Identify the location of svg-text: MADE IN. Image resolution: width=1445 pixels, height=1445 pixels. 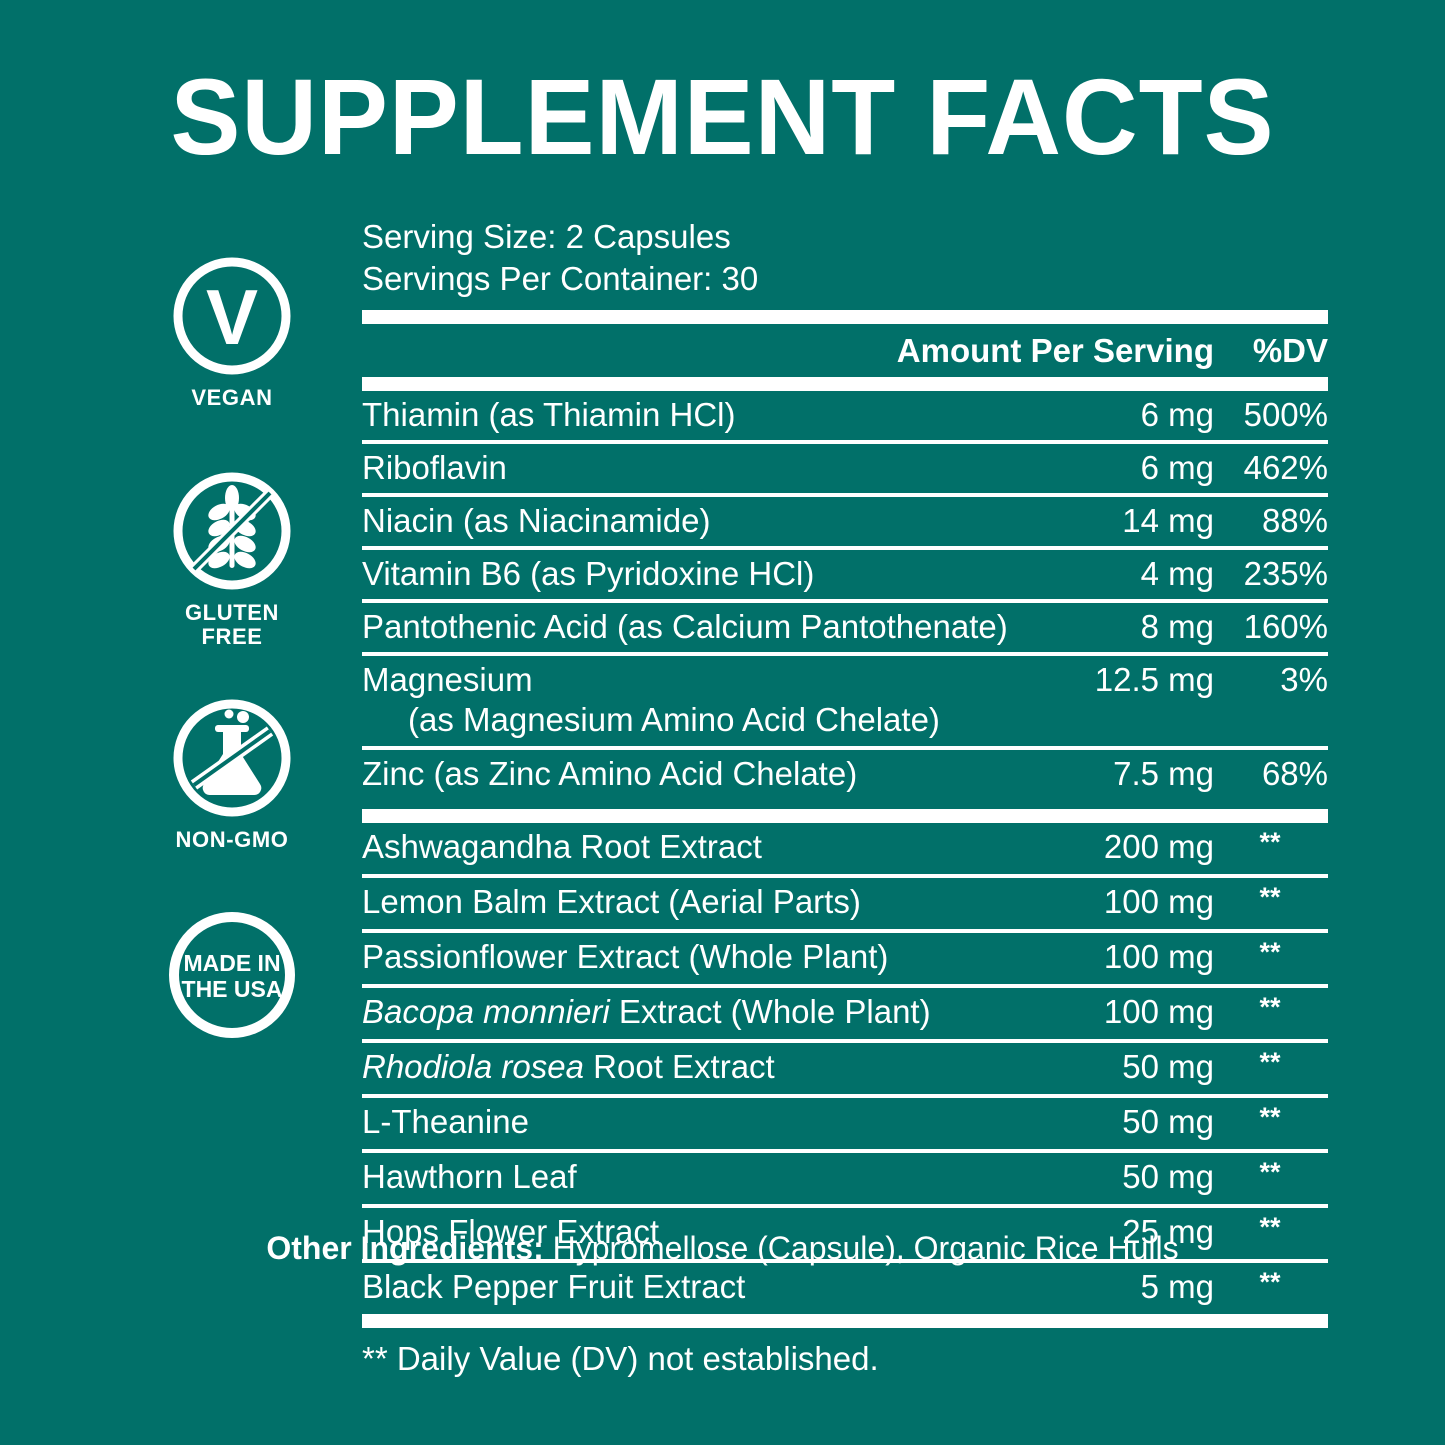
(231, 963).